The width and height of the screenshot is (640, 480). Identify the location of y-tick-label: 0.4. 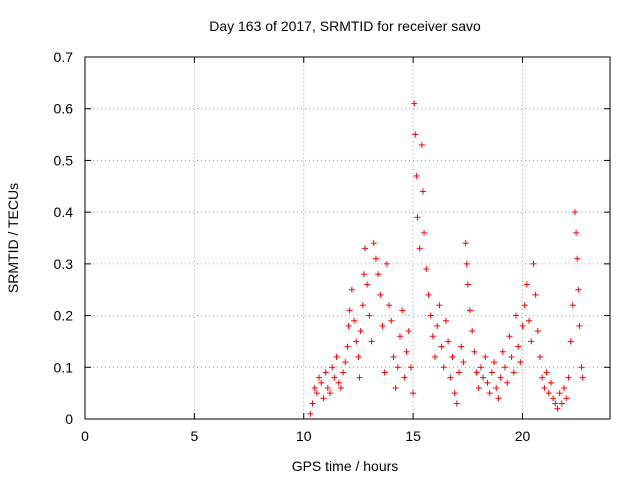
(64, 212).